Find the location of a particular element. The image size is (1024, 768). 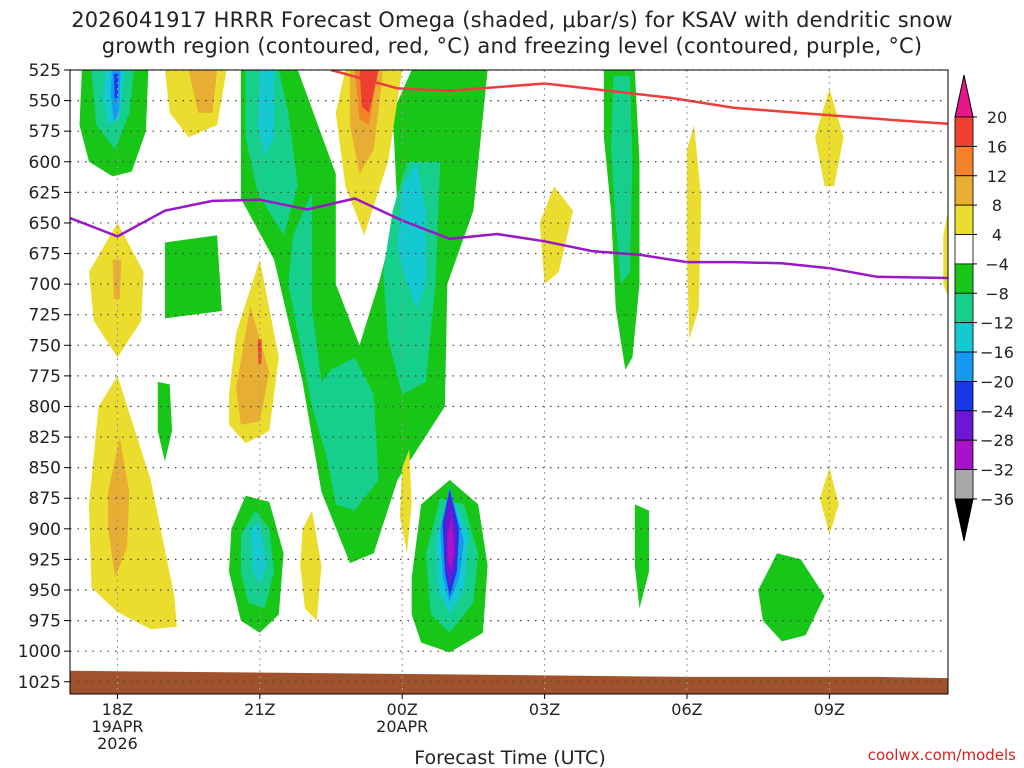

y-tick-label-875: 875 is located at coordinates (45, 499).